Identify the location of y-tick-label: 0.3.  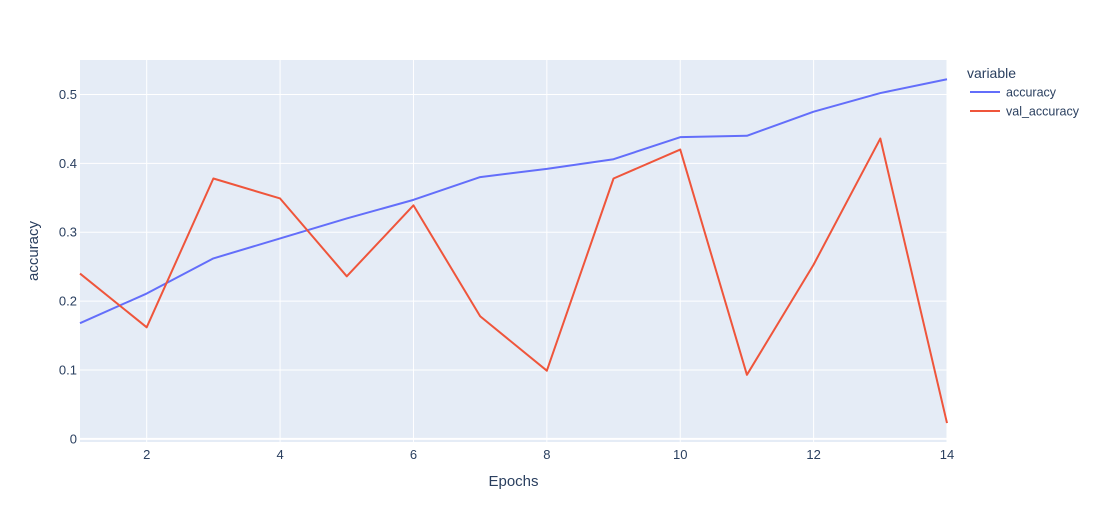
(68, 232).